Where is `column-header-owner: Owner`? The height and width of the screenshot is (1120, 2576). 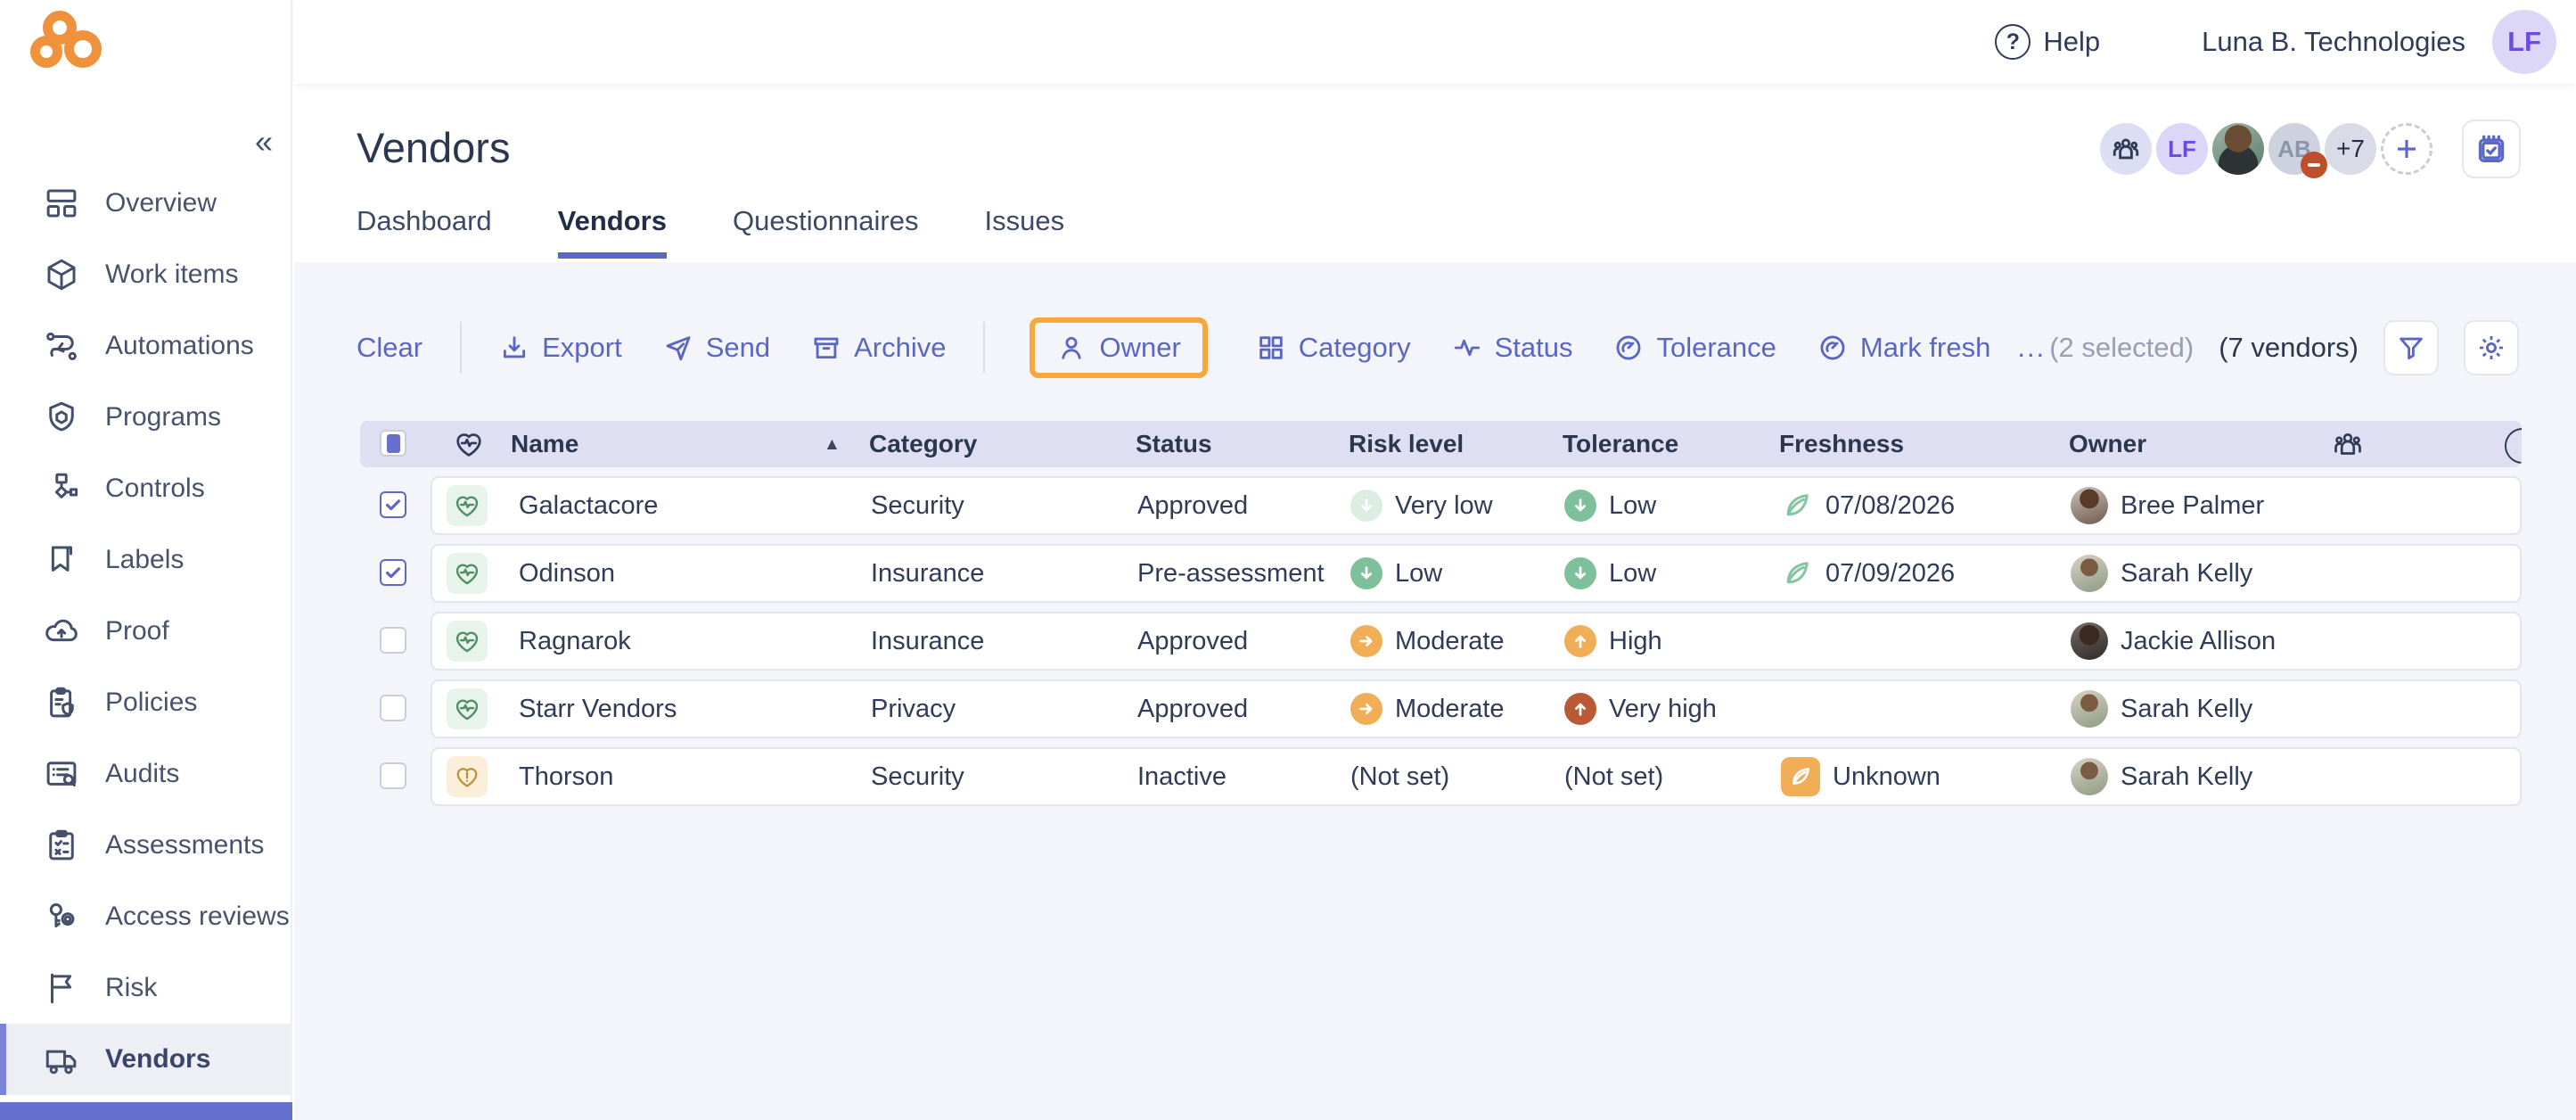 column-header-owner: Owner is located at coordinates (2108, 444).